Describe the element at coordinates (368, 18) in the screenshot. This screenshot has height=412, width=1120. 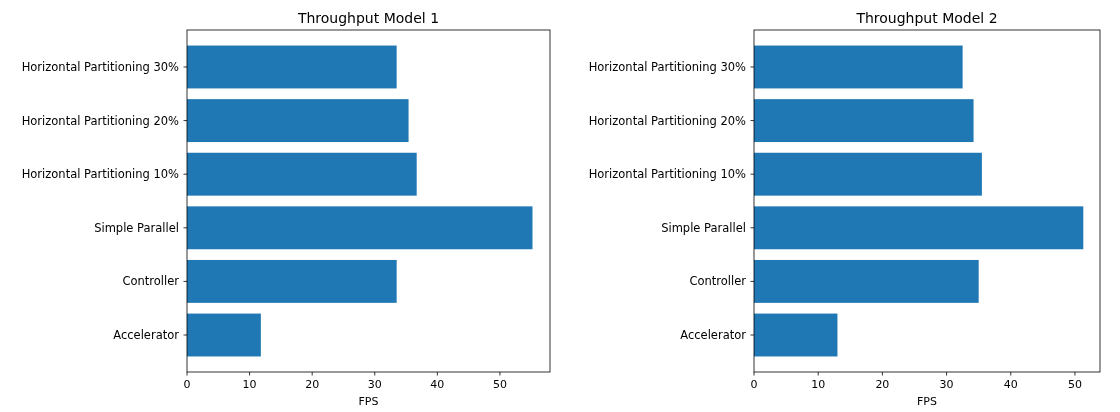
I see `chart-title: Throughput Model 1` at that location.